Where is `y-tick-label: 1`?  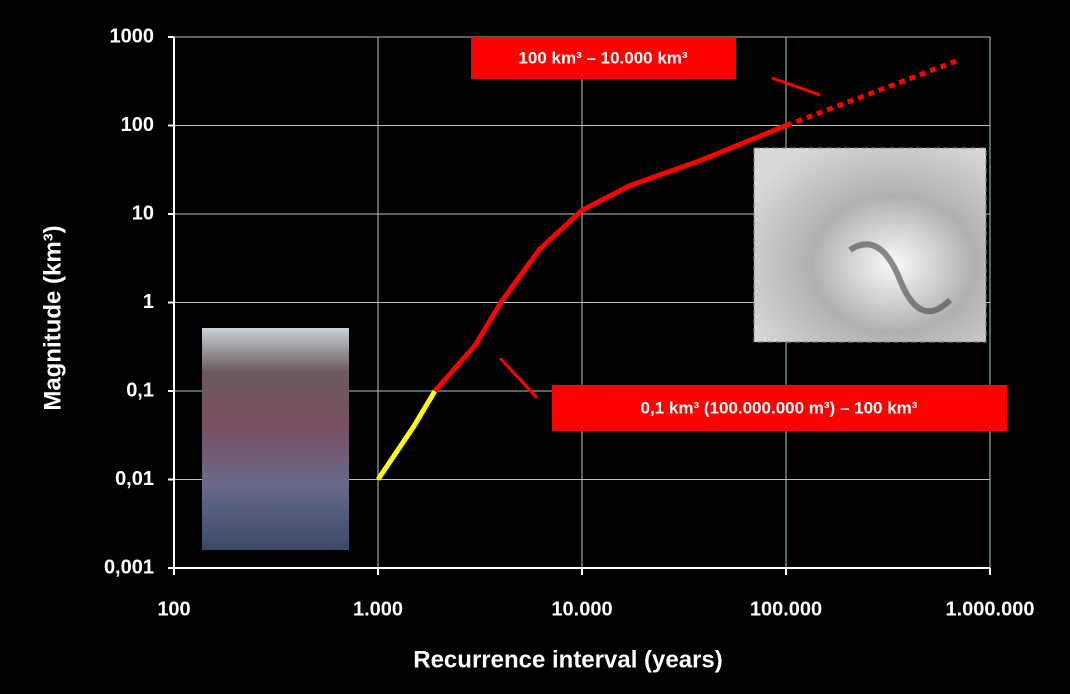 y-tick-label: 1 is located at coordinates (148, 302).